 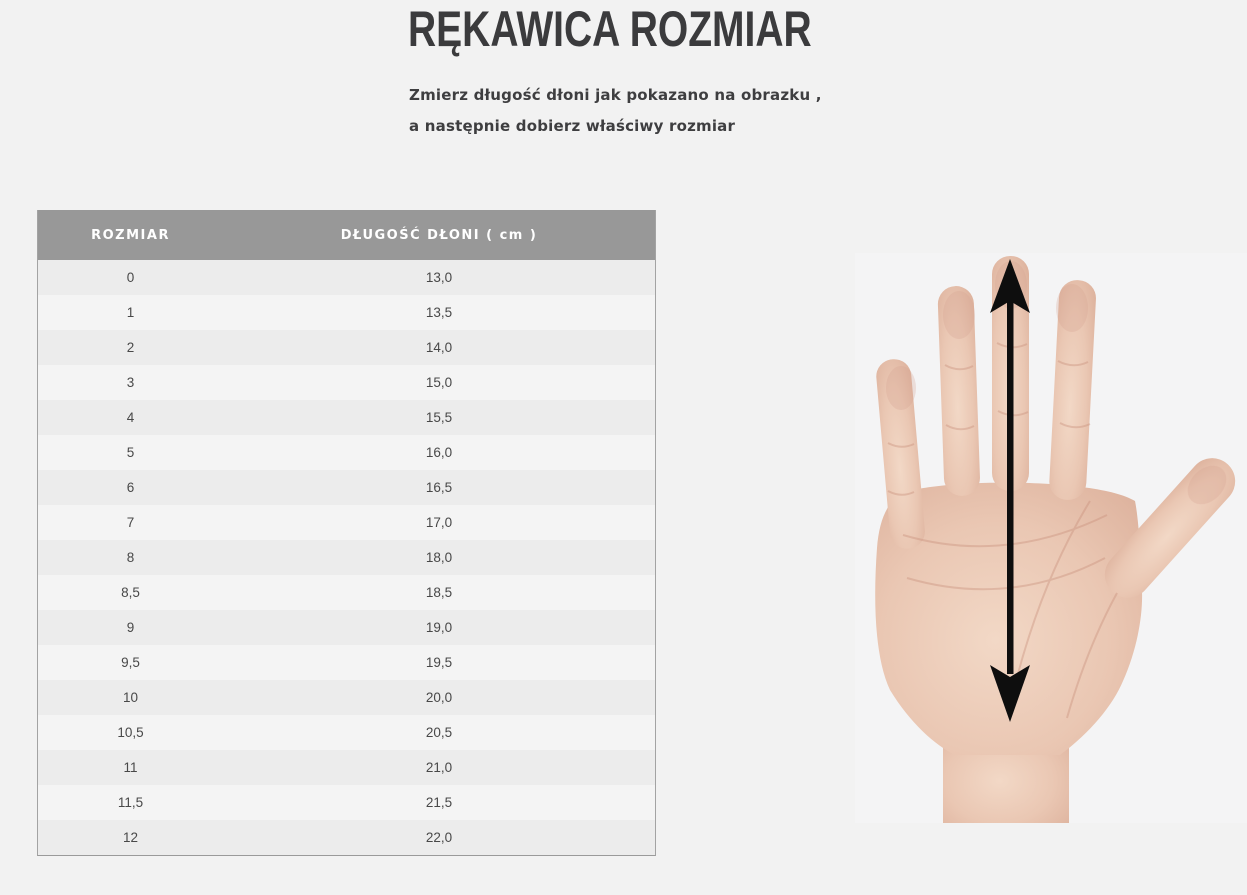 I want to click on table-row: 6 16,5, so click(x=346, y=487).